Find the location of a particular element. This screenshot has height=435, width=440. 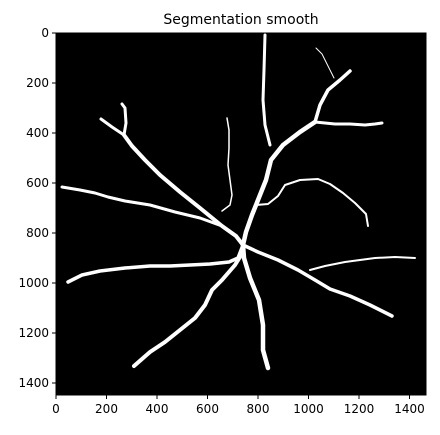

vessel-upper-right is located at coordinates (332, 96).